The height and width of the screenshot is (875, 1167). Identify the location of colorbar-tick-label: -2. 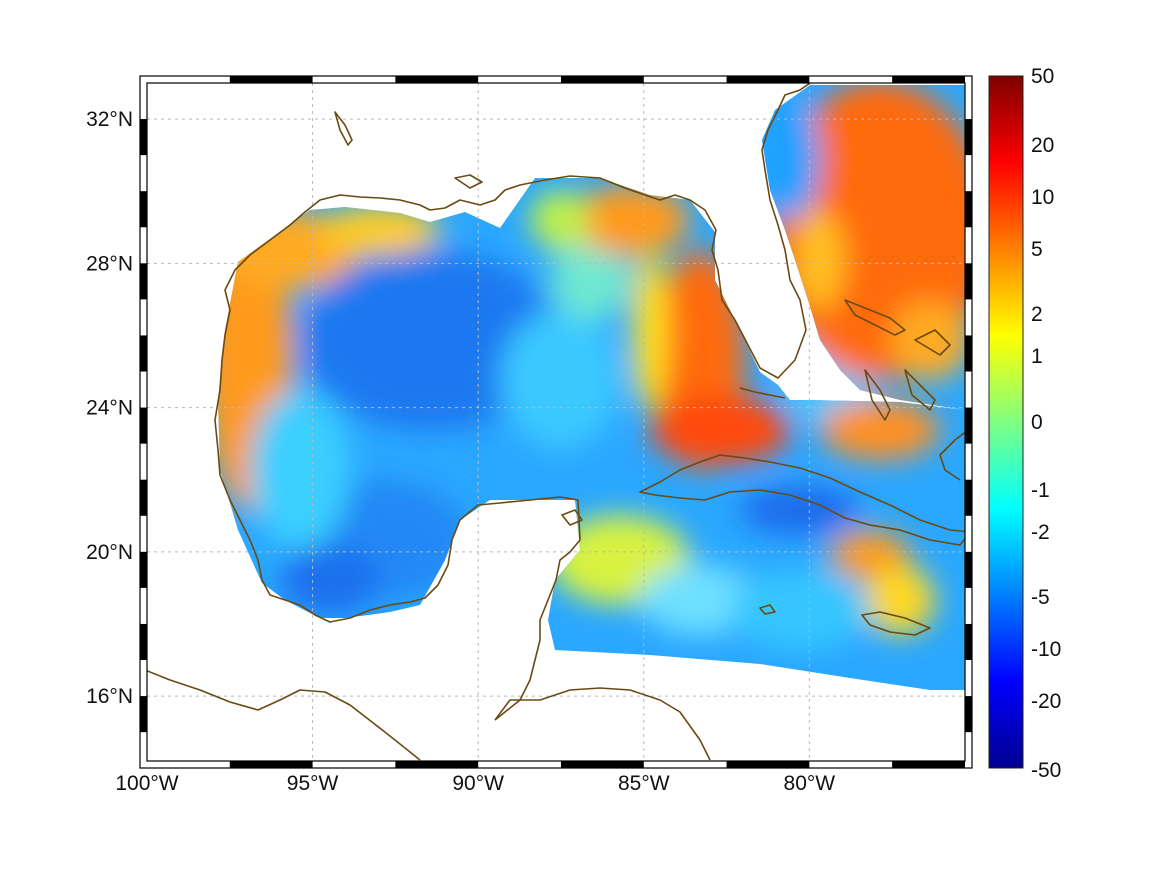
(1040, 532).